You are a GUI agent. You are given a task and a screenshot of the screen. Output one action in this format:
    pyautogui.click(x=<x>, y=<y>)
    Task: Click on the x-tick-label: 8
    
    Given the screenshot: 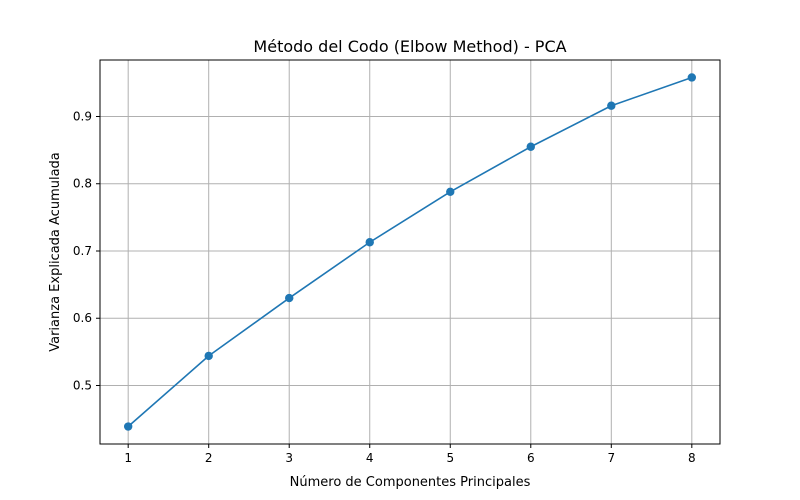 What is the action you would take?
    pyautogui.click(x=692, y=458)
    